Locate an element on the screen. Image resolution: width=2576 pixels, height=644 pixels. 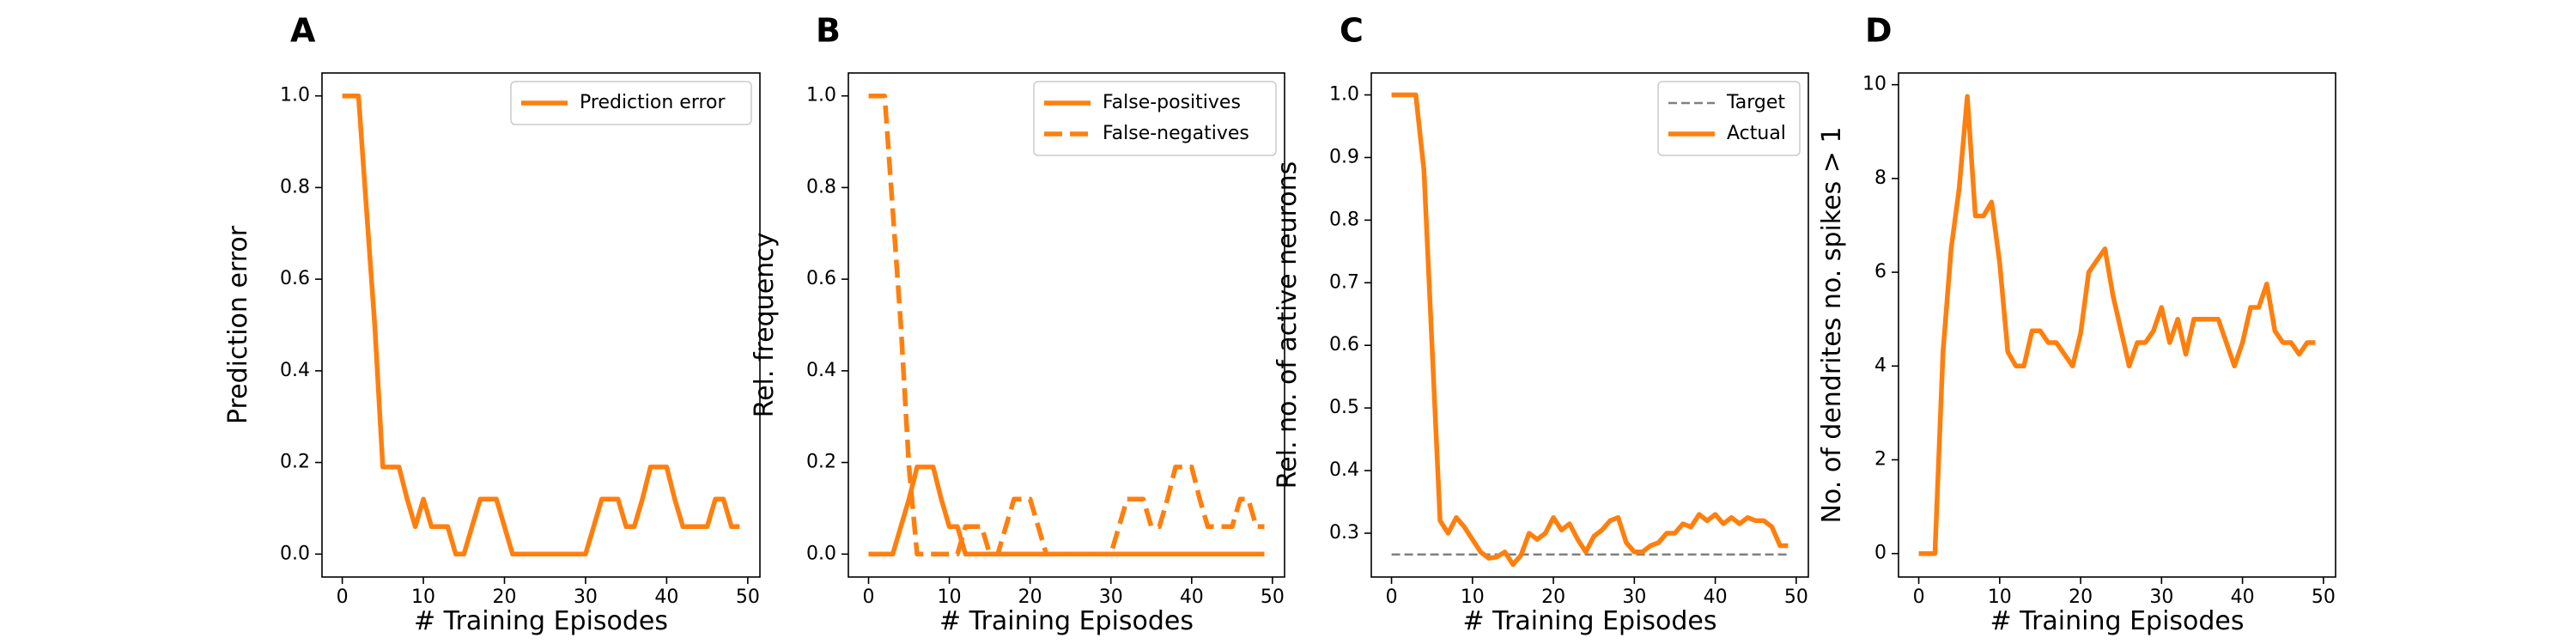
y-tick-label: 2 is located at coordinates (1880, 459).